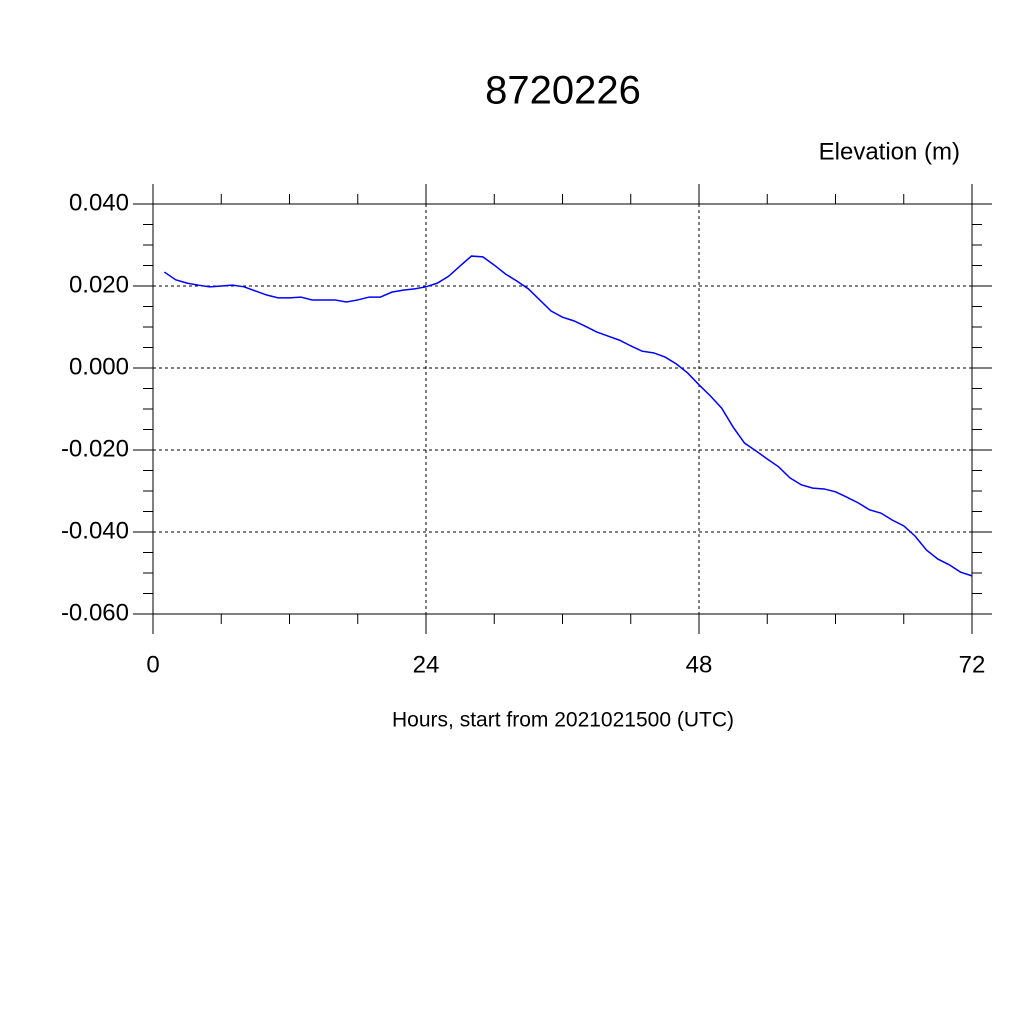  I want to click on y-tick-label: 0.020, so click(99, 284).